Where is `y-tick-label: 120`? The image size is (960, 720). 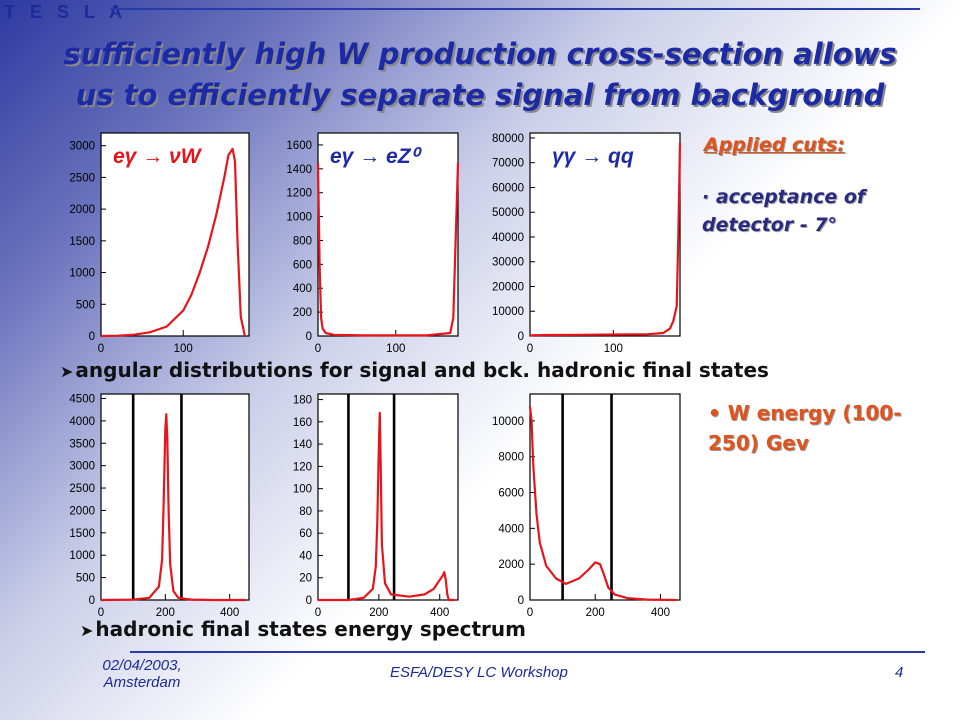
y-tick-label: 120 is located at coordinates (302, 467).